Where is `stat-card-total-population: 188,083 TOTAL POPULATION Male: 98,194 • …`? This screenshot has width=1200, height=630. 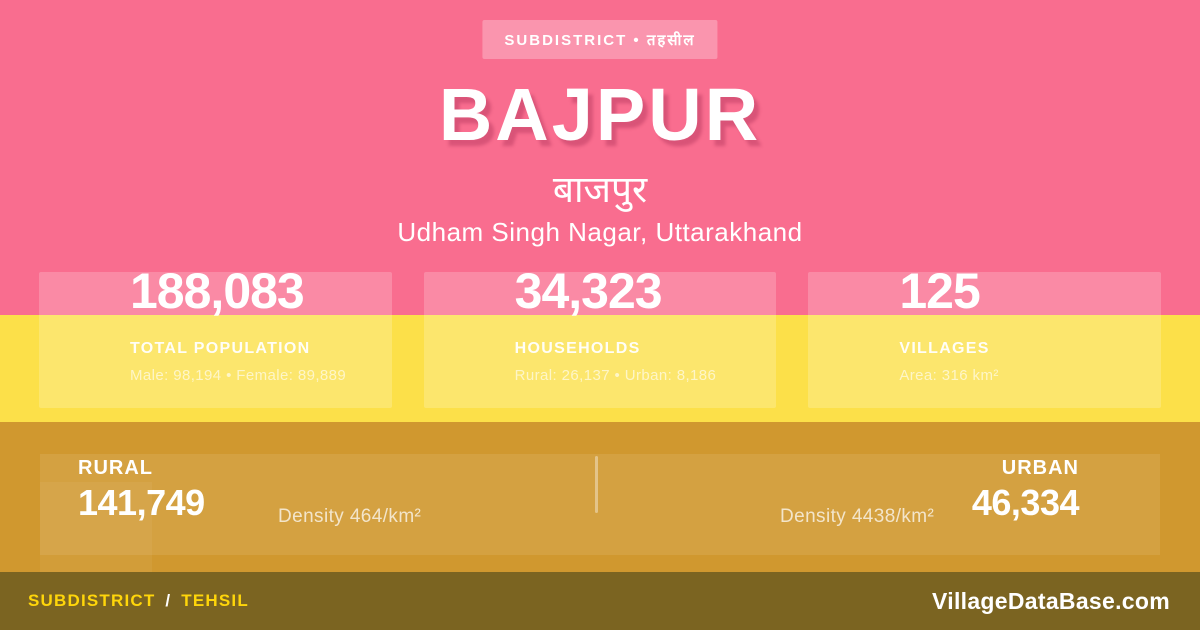
stat-card-total-population: 188,083 TOTAL POPULATION Male: 98,194 • … is located at coordinates (215, 337).